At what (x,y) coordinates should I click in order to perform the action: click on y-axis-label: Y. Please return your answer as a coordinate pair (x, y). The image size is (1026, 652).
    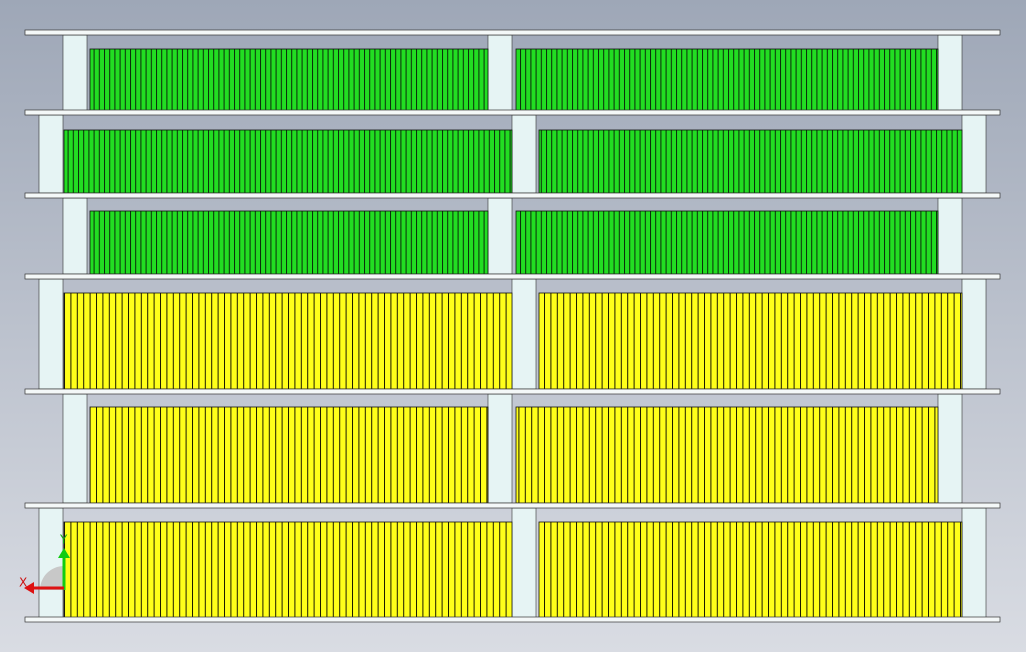
    Looking at the image, I should click on (63, 540).